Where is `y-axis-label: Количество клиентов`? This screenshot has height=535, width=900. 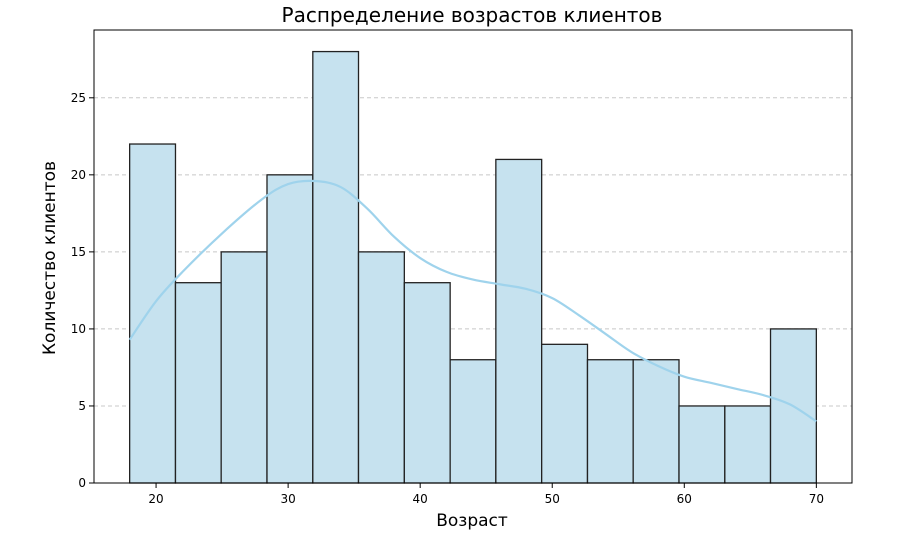
y-axis-label: Количество клиентов is located at coordinates (50, 258).